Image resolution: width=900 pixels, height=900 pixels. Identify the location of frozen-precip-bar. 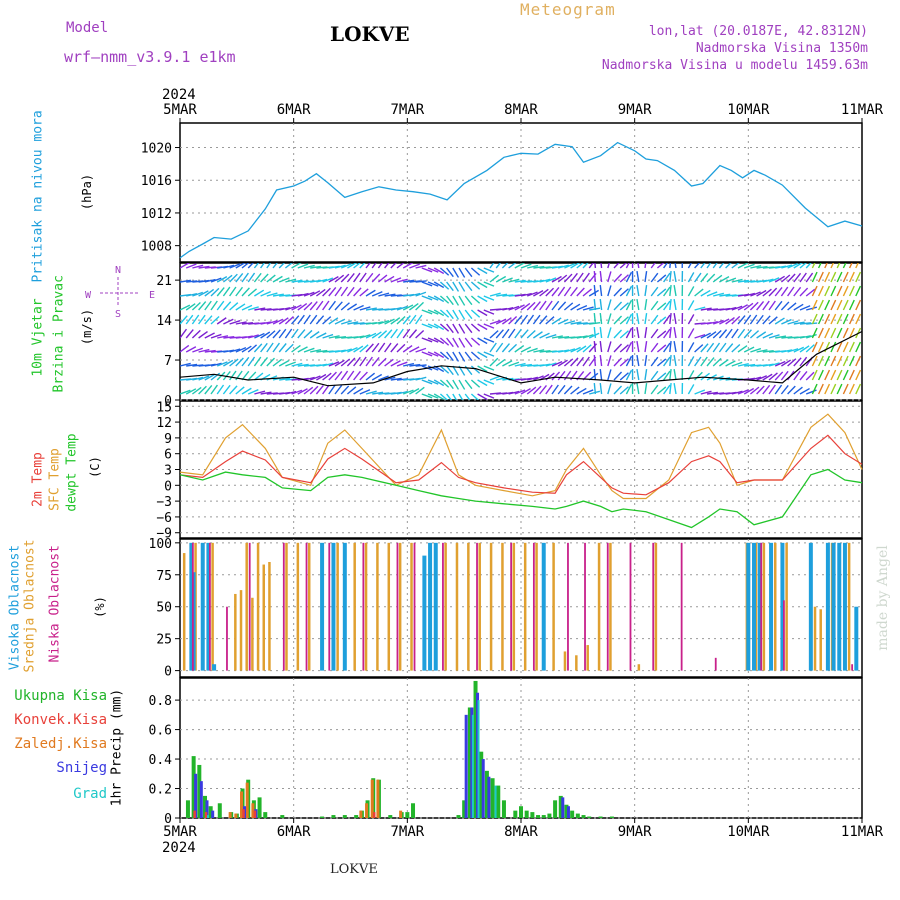
(401, 814).